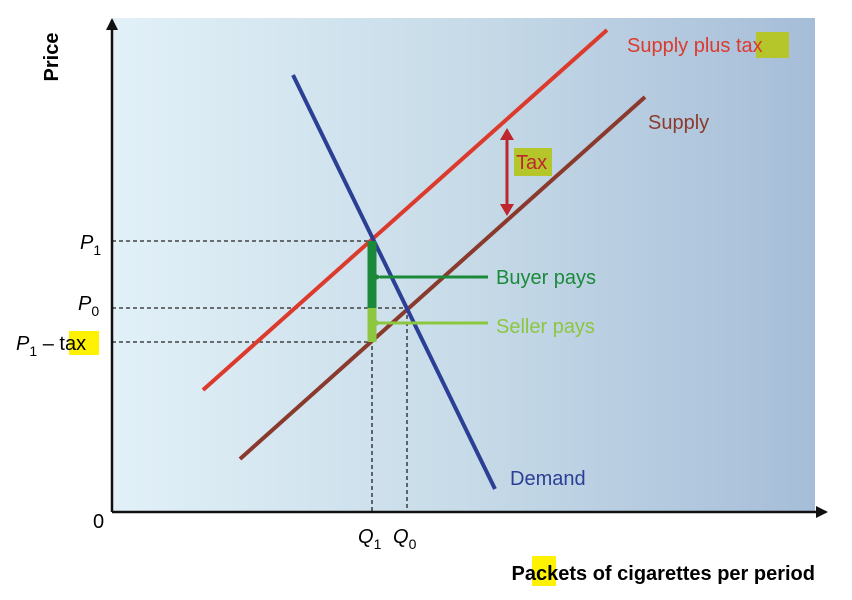 The image size is (852, 600). What do you see at coordinates (545, 327) in the screenshot?
I see `seller-pays-label: Seller pays` at bounding box center [545, 327].